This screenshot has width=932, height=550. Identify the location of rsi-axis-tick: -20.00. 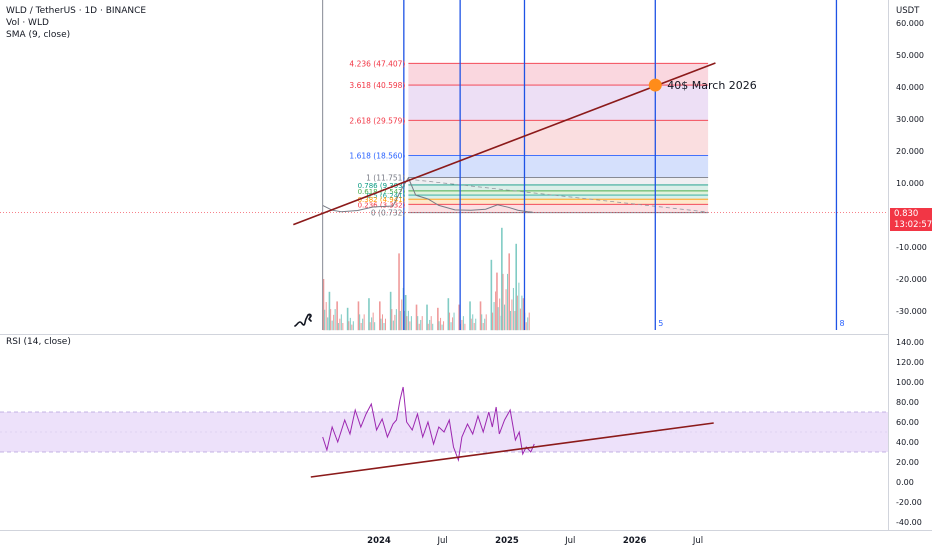
(909, 502).